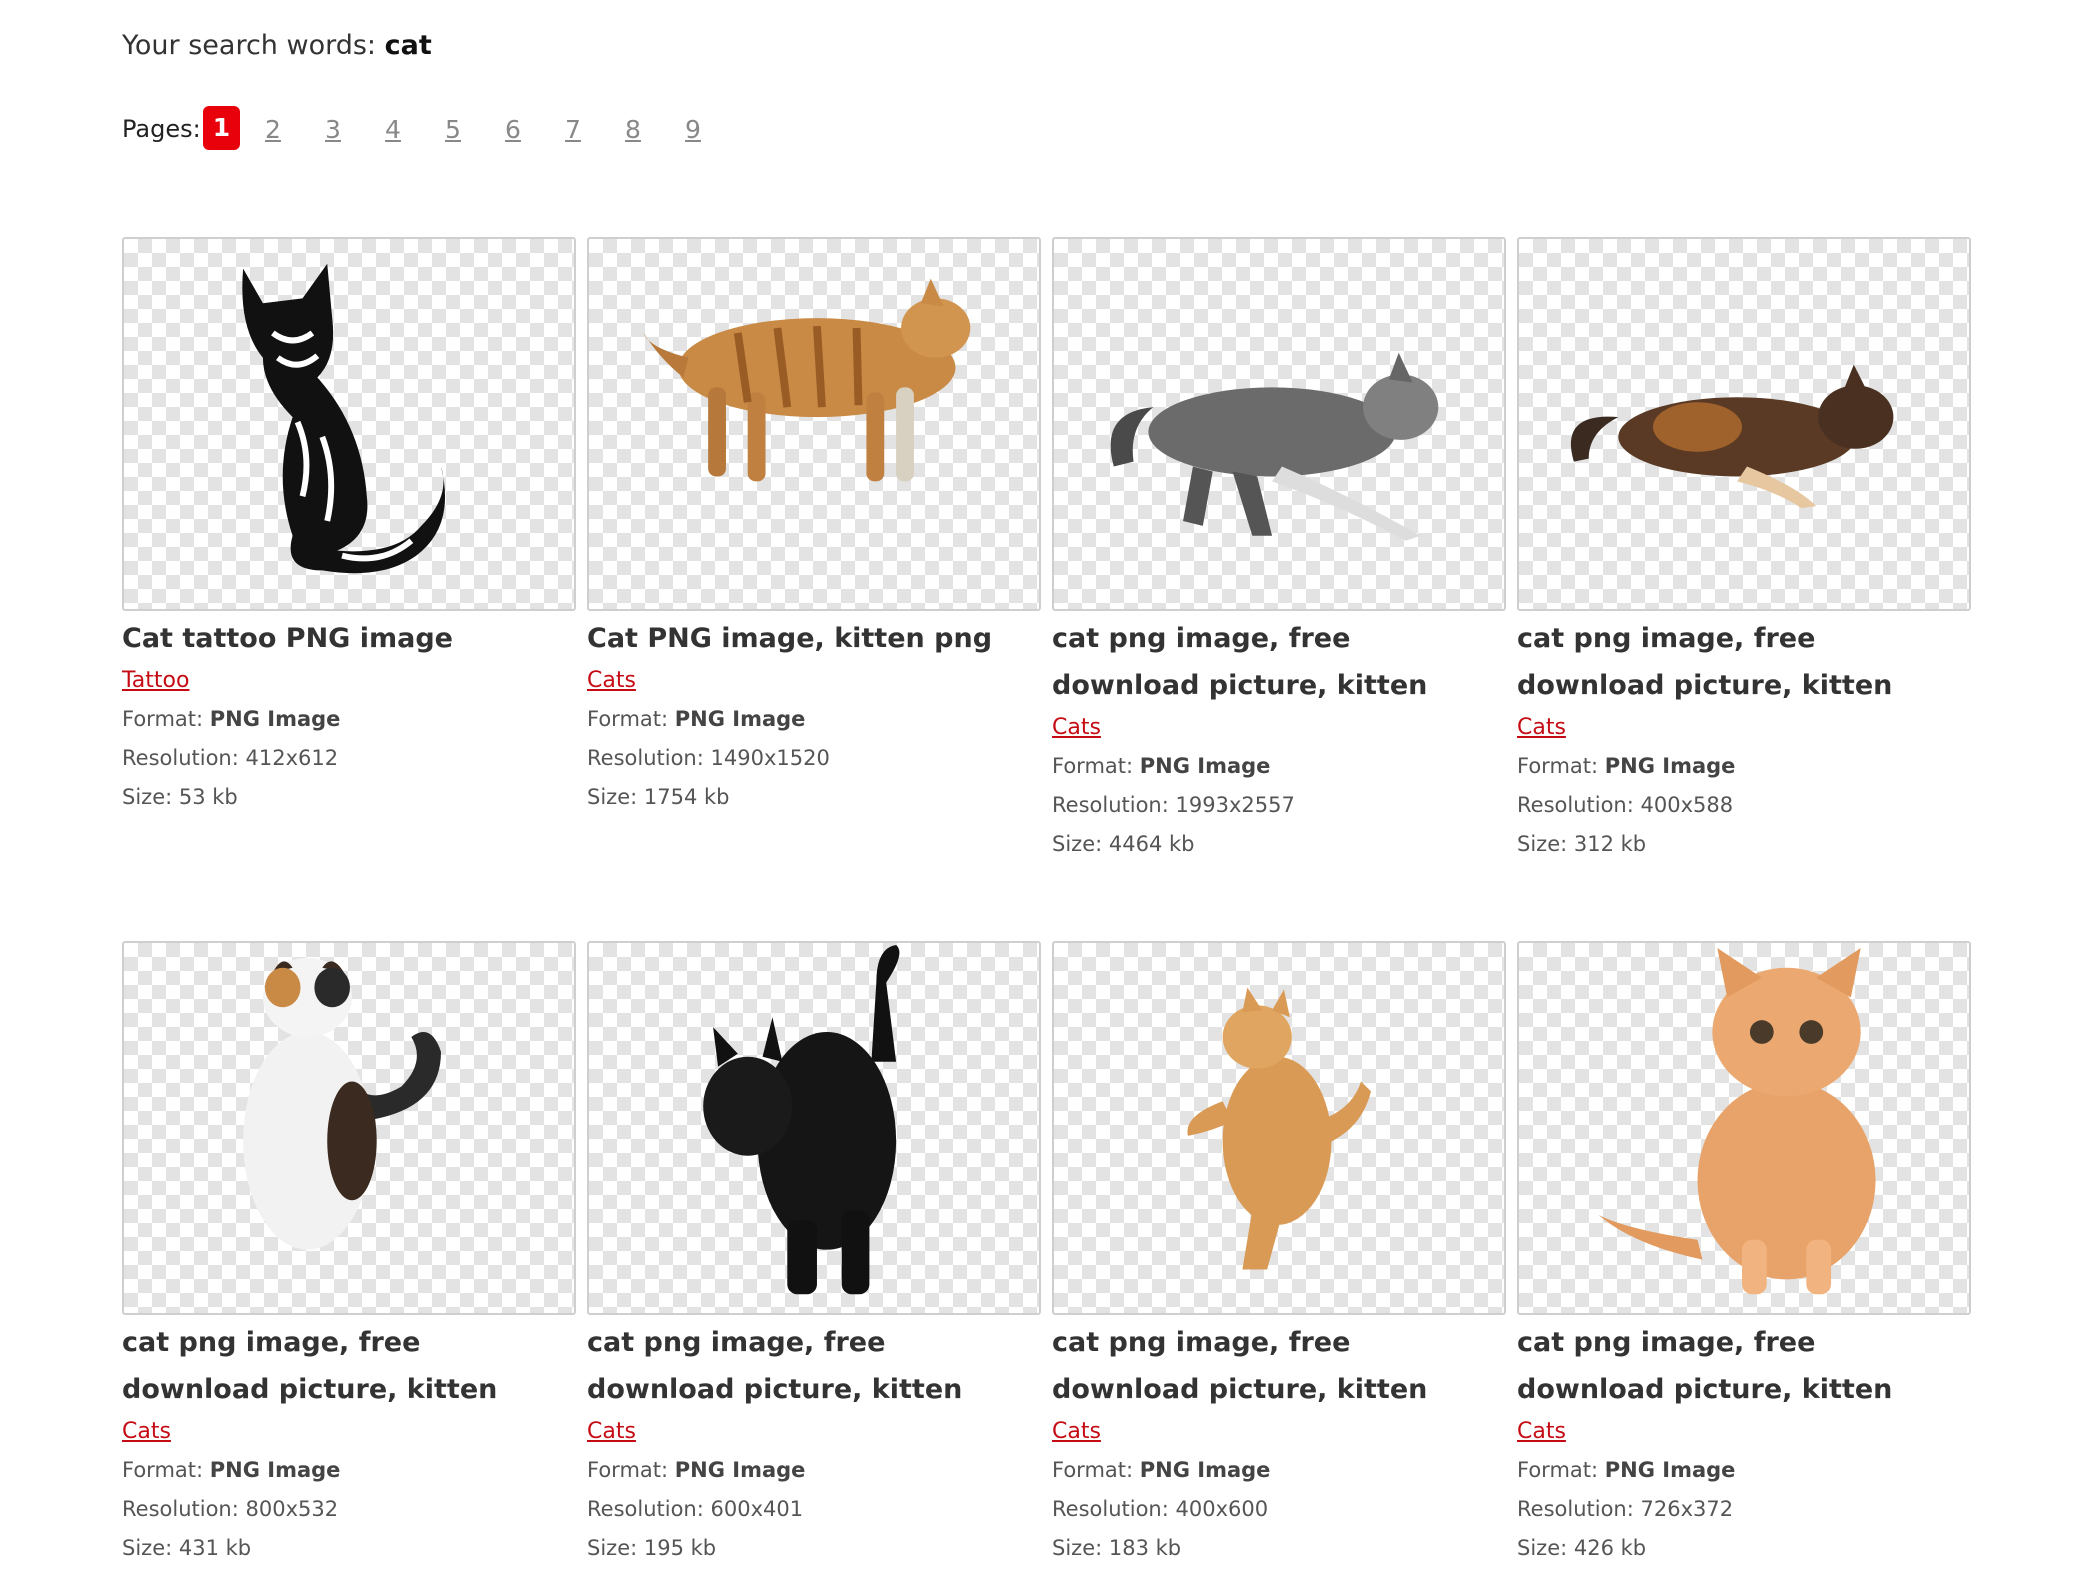 This screenshot has height=1574, width=2099. I want to click on page-link: 7, so click(573, 129).